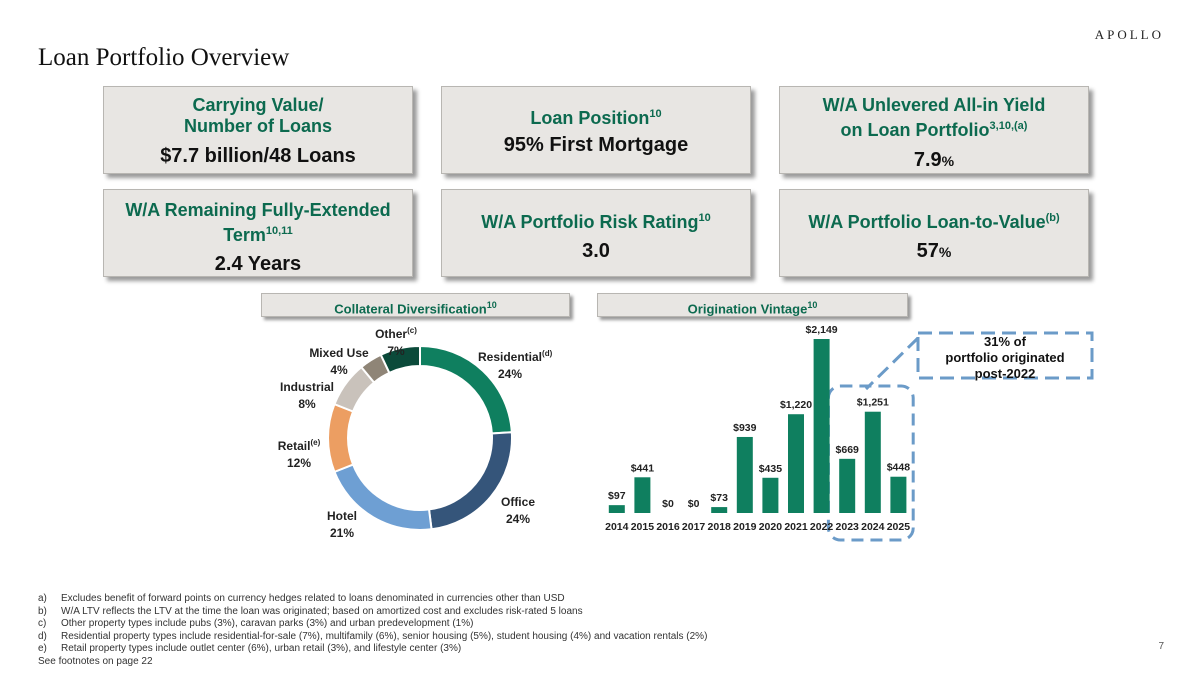  What do you see at coordinates (873, 403) in the screenshot?
I see `bar-value-label-2024: $1,251` at bounding box center [873, 403].